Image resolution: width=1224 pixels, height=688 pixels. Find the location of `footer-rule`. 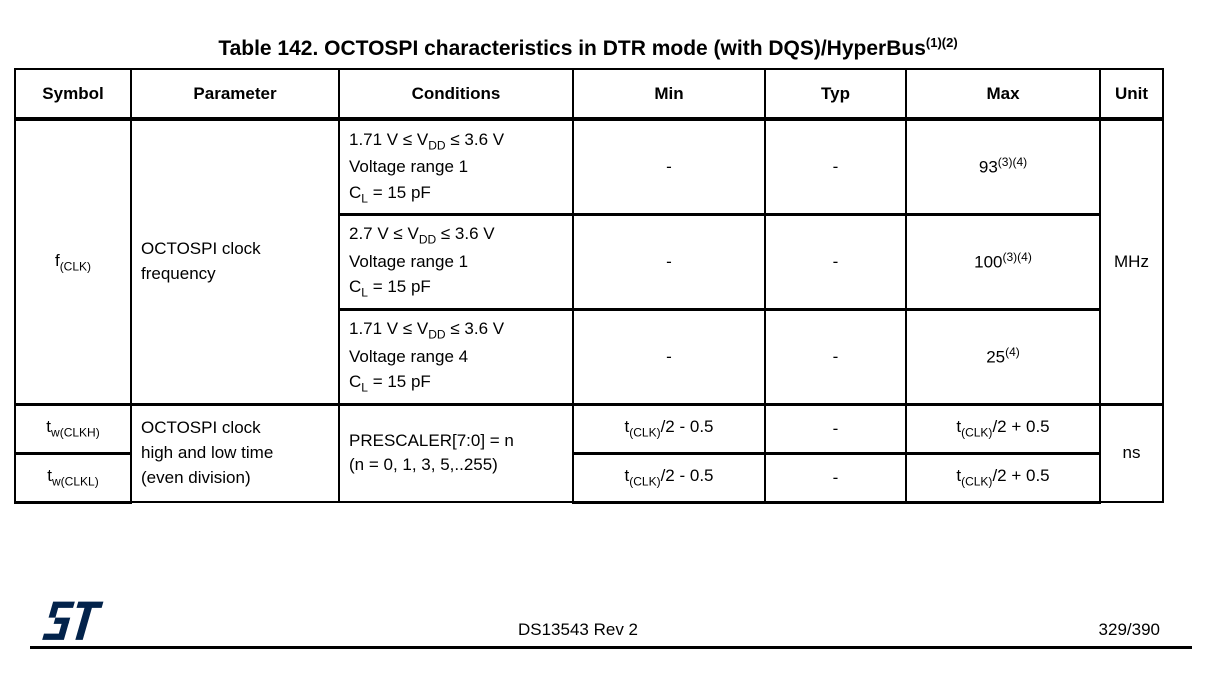

footer-rule is located at coordinates (611, 647).